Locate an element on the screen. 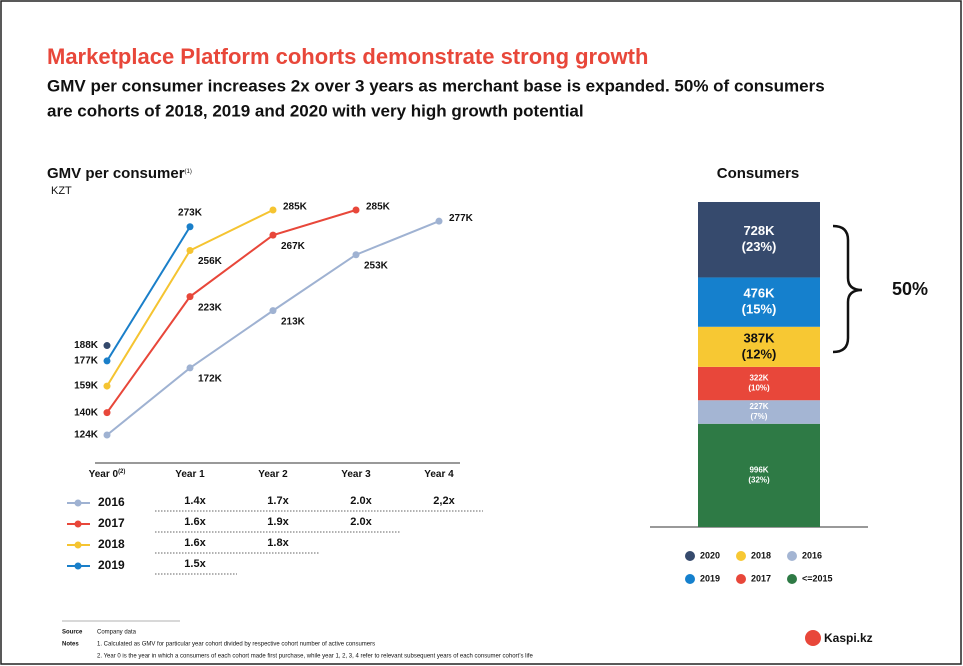 The image size is (963, 666). segment-value-label: 322K is located at coordinates (758, 378).